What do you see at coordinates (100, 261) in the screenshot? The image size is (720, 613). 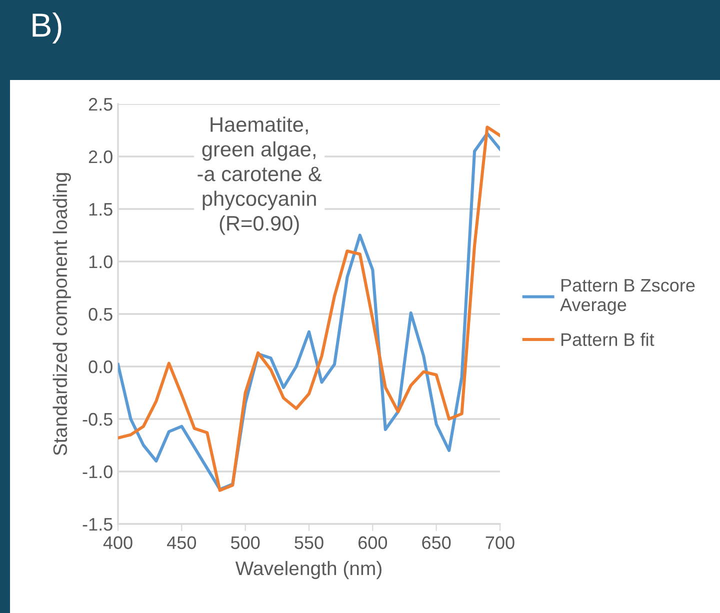 I see `y-tick-label: 1.0` at bounding box center [100, 261].